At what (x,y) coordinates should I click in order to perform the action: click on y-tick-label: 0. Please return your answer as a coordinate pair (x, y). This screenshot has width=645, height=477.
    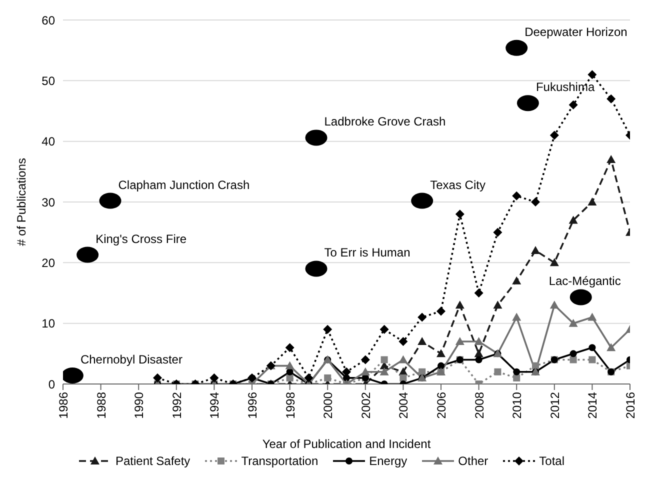
    Looking at the image, I should click on (52, 384).